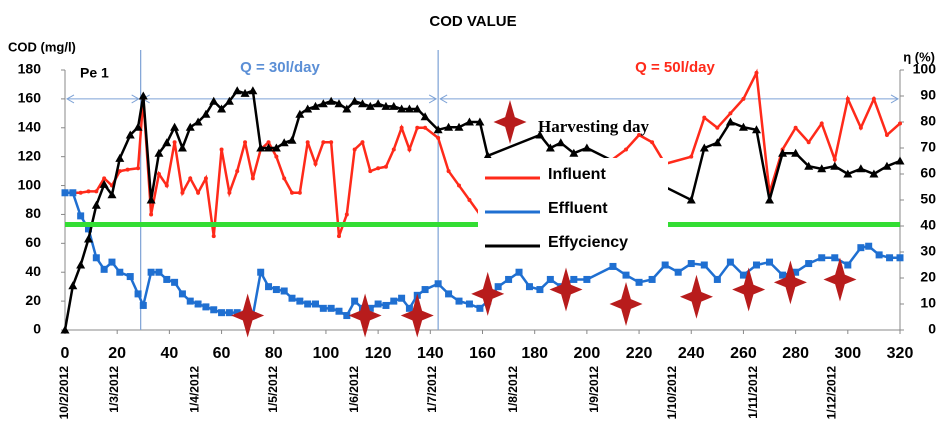 The image size is (946, 423). What do you see at coordinates (354, 389) in the screenshot?
I see `date-tick: 1/6/2012` at bounding box center [354, 389].